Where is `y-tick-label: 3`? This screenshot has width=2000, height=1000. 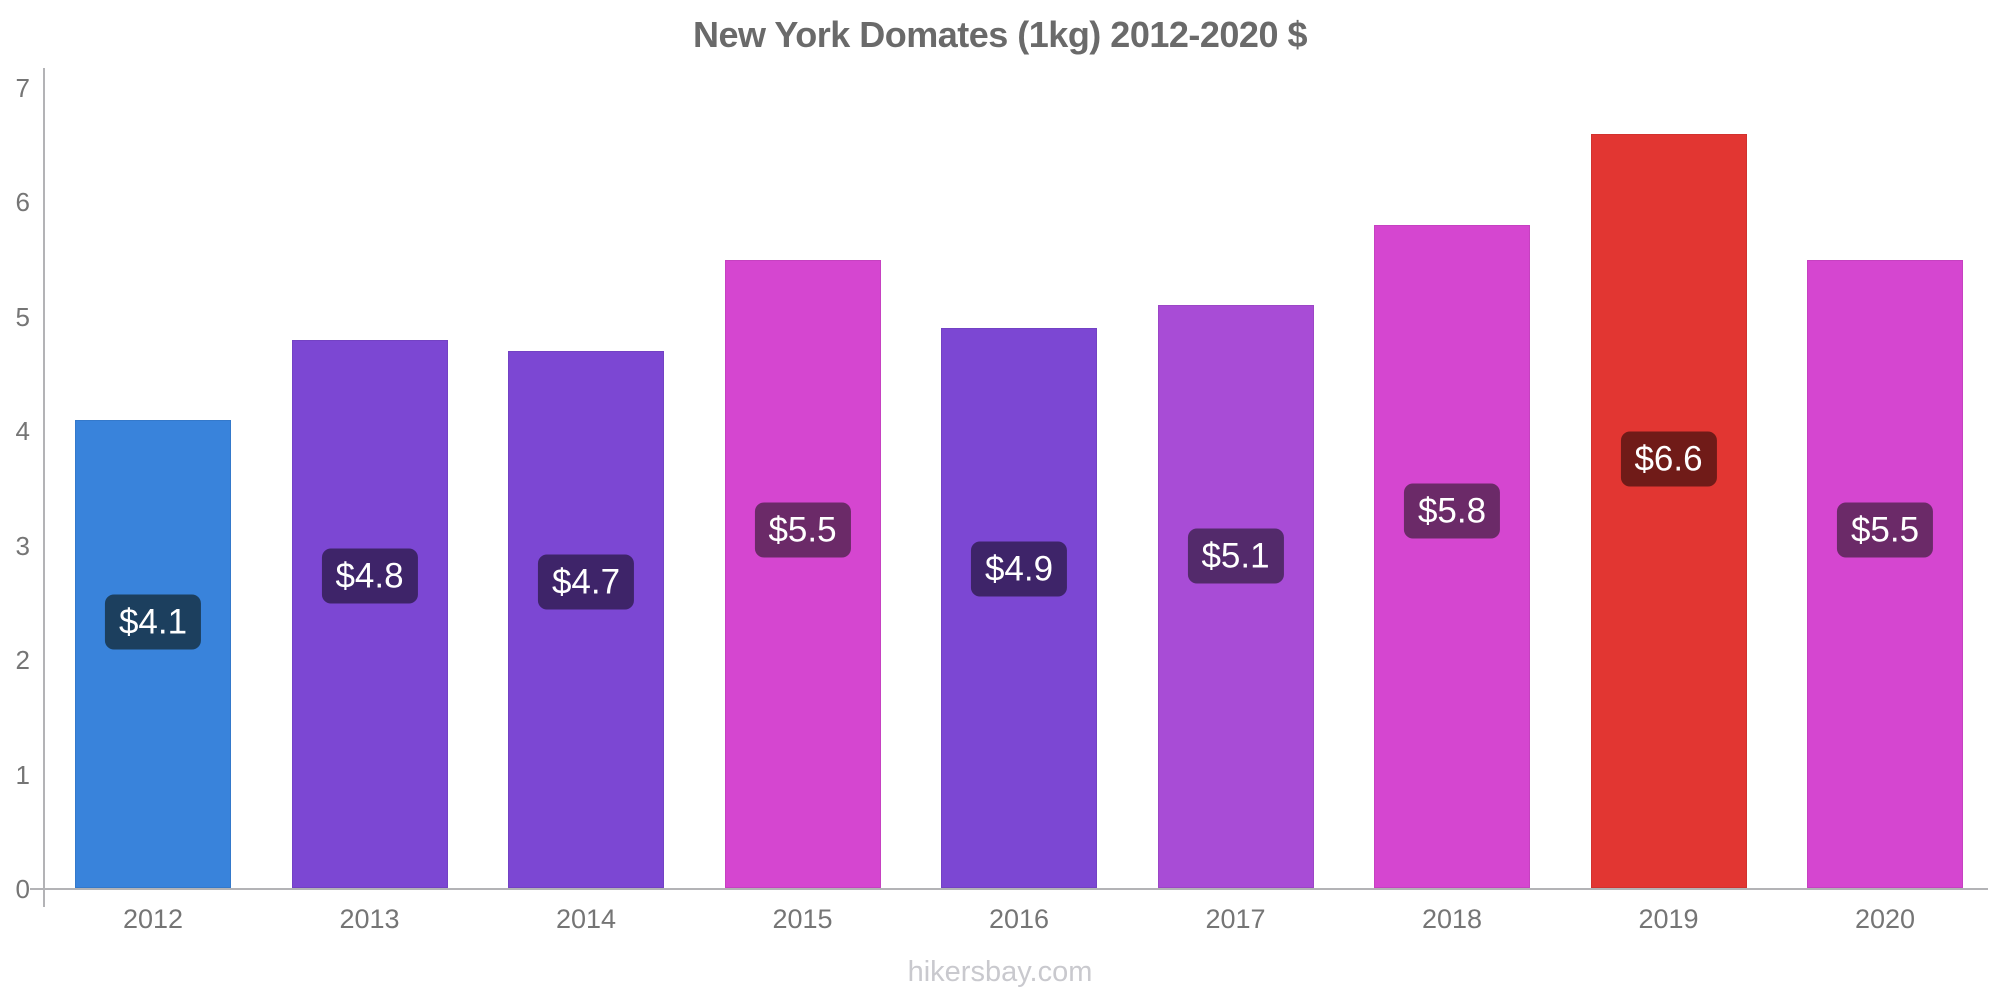 y-tick-label: 3 is located at coordinates (22, 545).